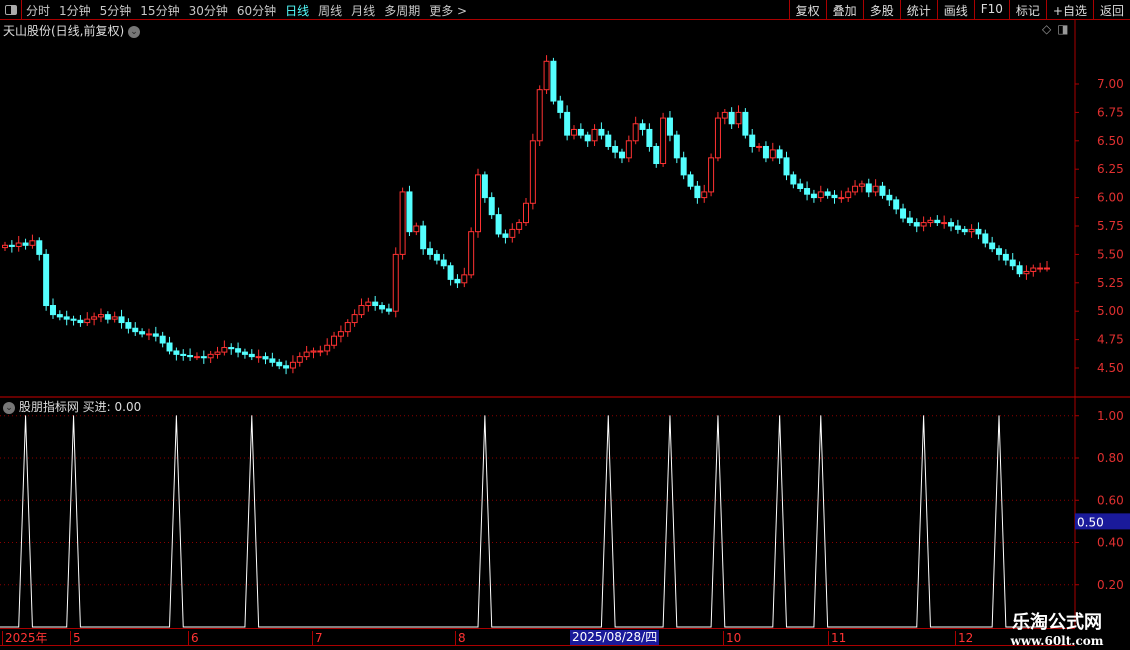 Image resolution: width=1130 pixels, height=650 pixels. What do you see at coordinates (1110, 585) in the screenshot?
I see `y-tick-label: 0.20` at bounding box center [1110, 585].